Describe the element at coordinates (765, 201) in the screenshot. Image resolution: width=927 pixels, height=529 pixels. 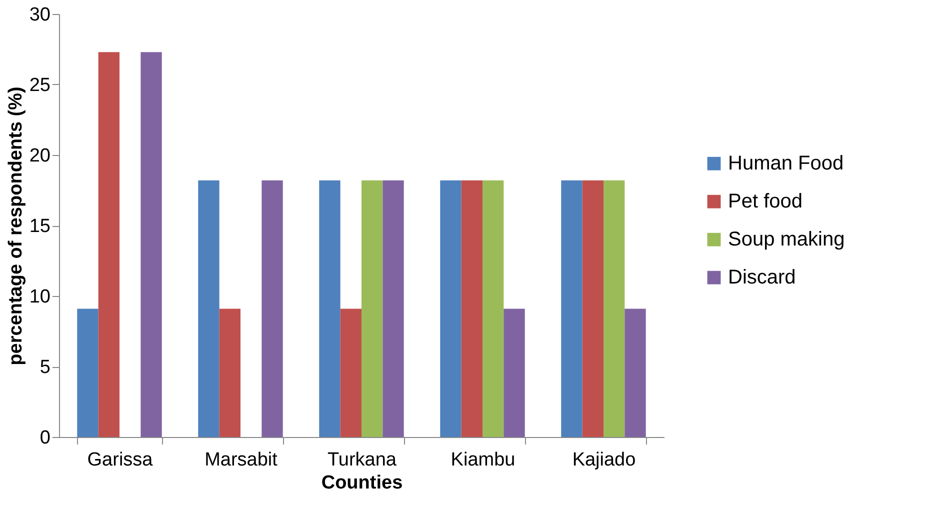
I see `legend-label: Pet food` at that location.